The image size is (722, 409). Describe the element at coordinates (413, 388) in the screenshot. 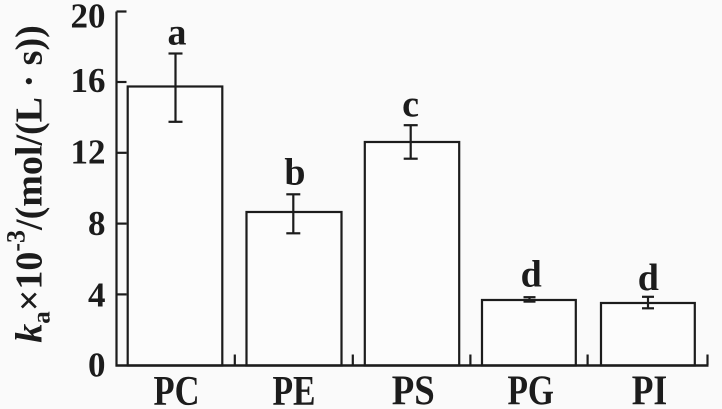

I see `svg-text: PS` at that location.